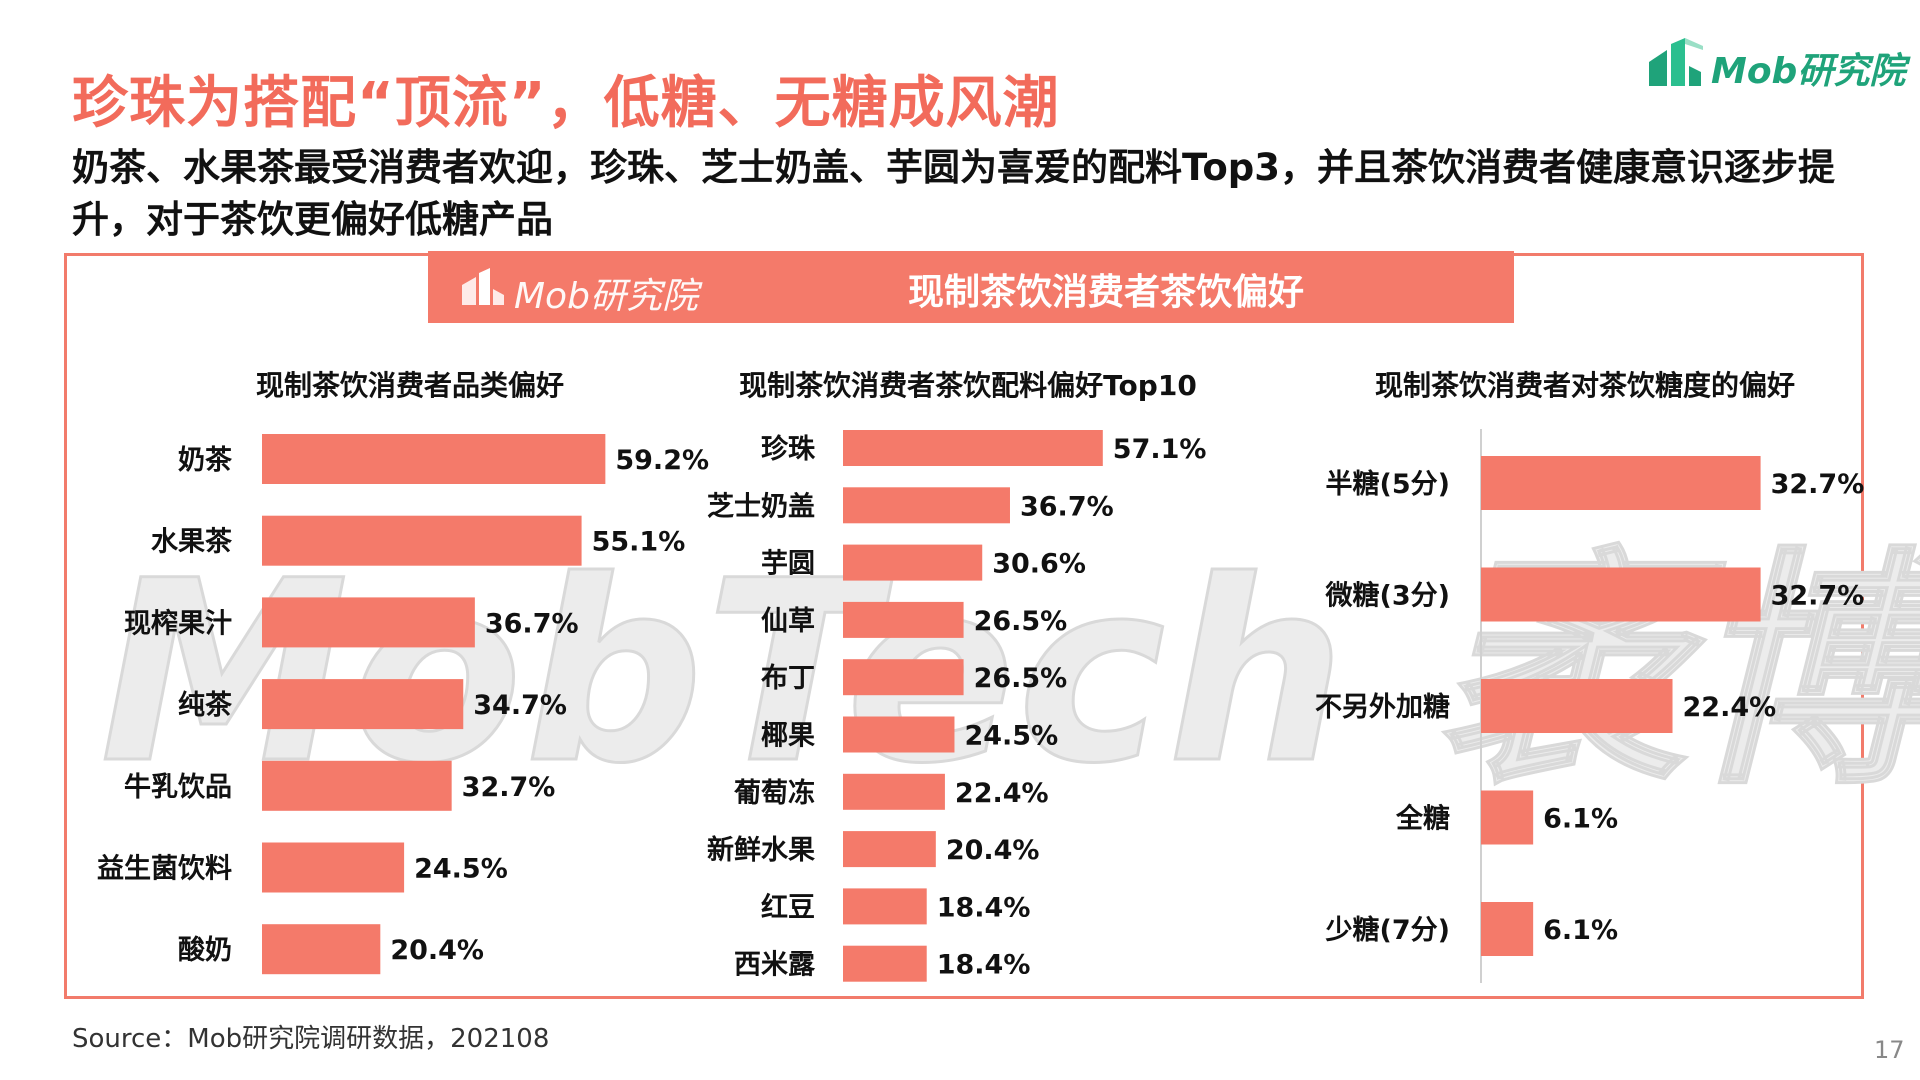 Image resolution: width=1920 pixels, height=1080 pixels. I want to click on chart-2-category-label: 布丁, so click(788, 678).